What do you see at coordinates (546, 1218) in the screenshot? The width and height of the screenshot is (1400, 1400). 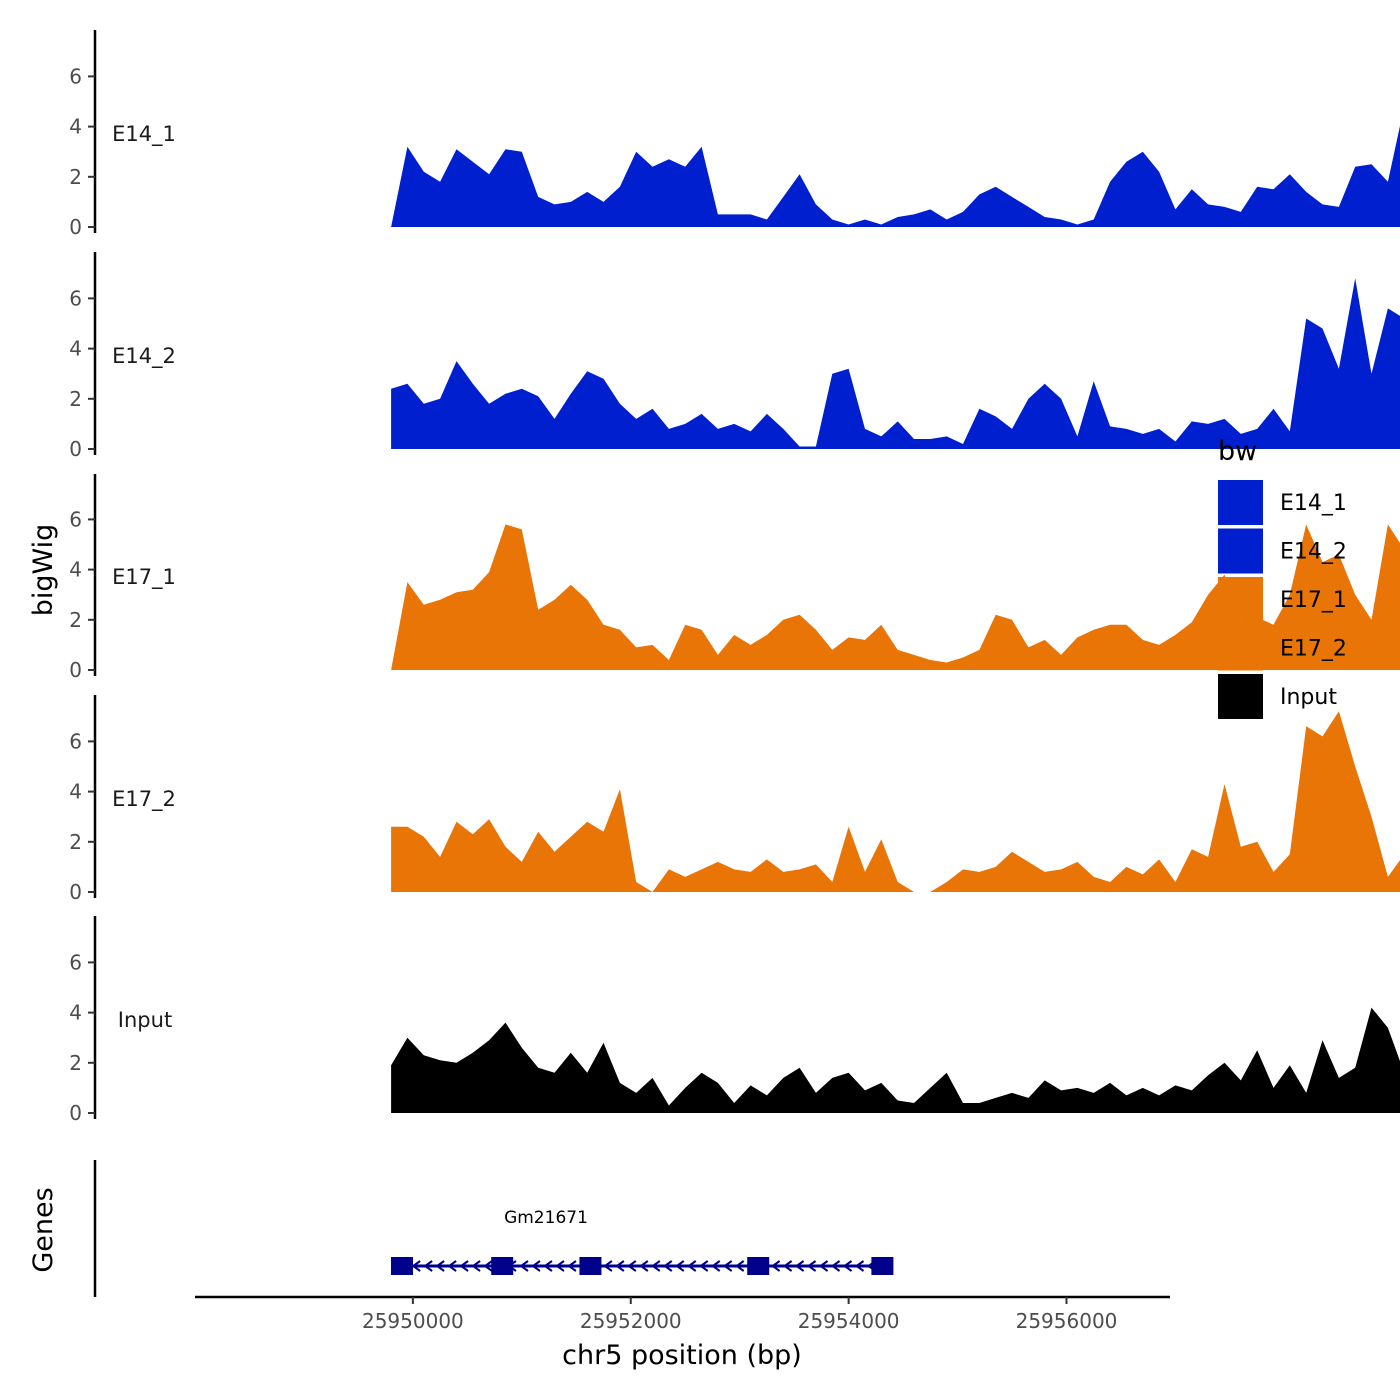 I see `gene-name-label: Gm21671` at bounding box center [546, 1218].